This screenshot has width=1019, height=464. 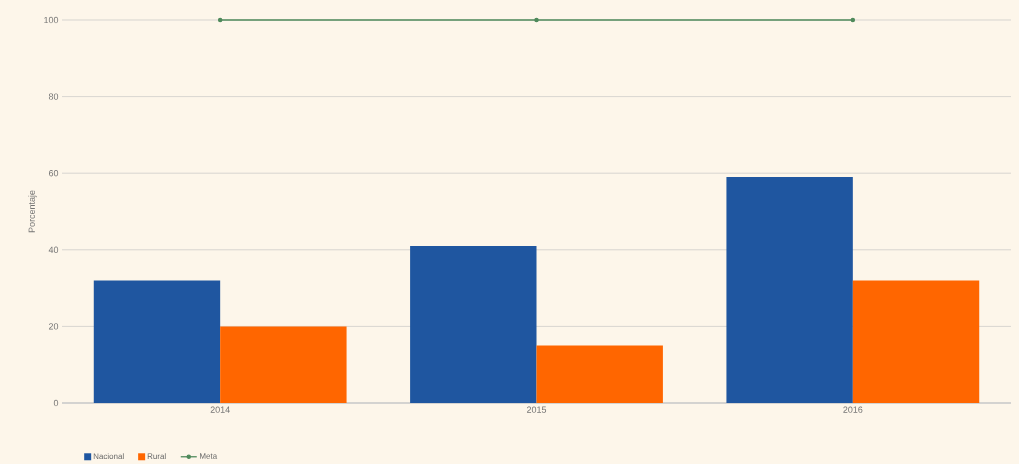 I want to click on x-tick-label: 2015, so click(x=536, y=409).